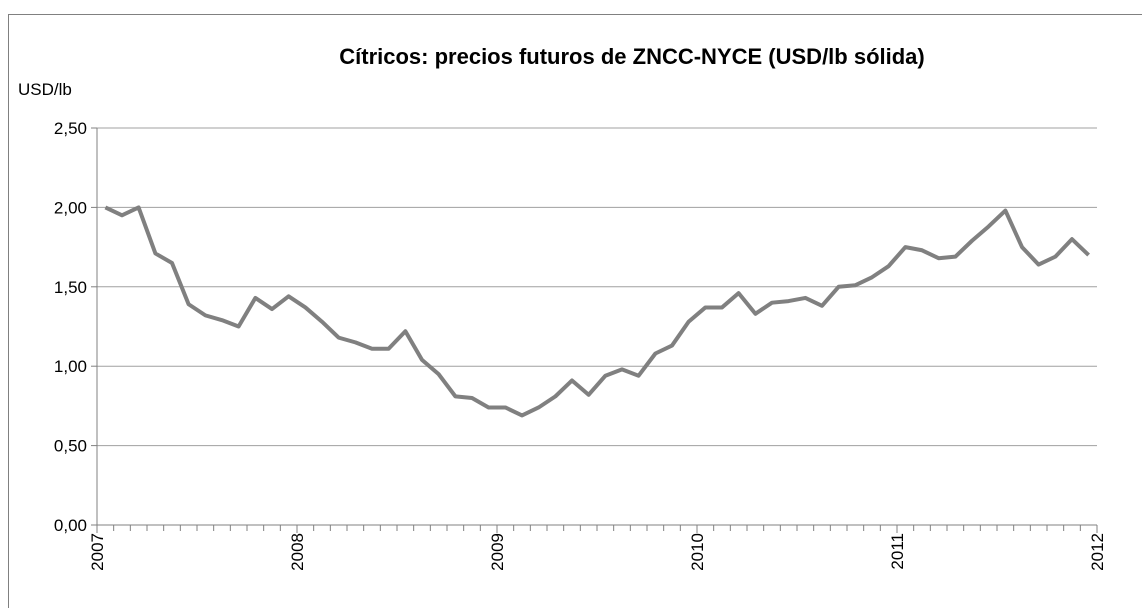  I want to click on y-tick-label: 0,00, so click(70, 525).